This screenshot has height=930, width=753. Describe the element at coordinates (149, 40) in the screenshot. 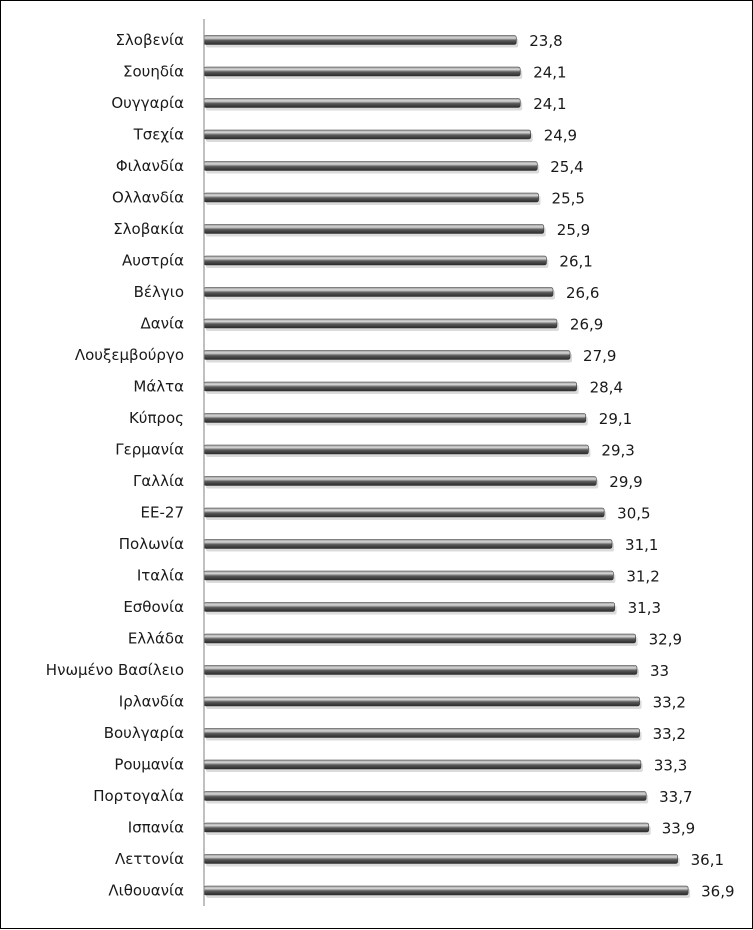

I see `category-label: Σλοβενία` at that location.